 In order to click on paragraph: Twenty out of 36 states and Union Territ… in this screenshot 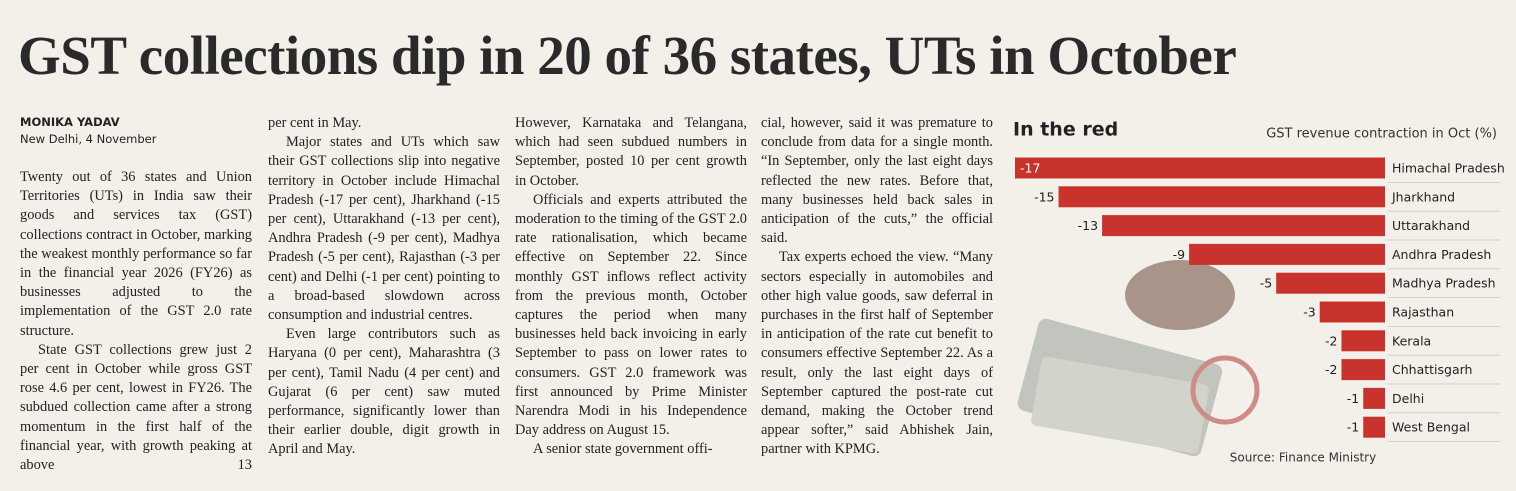, I will do `click(136, 254)`.